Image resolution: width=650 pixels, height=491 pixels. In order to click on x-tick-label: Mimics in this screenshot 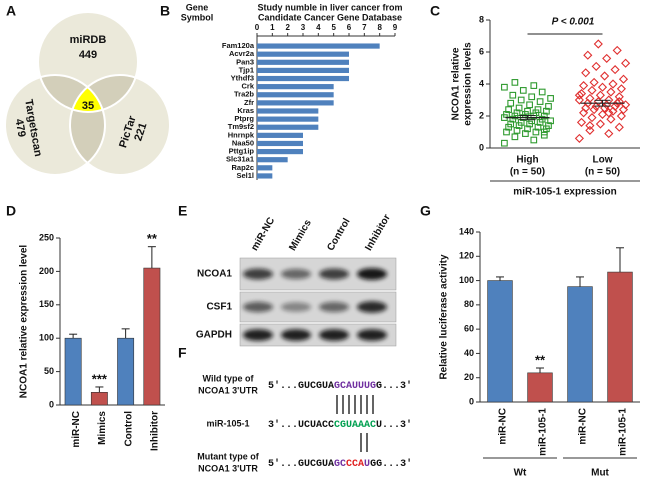, I will do `click(102, 428)`.